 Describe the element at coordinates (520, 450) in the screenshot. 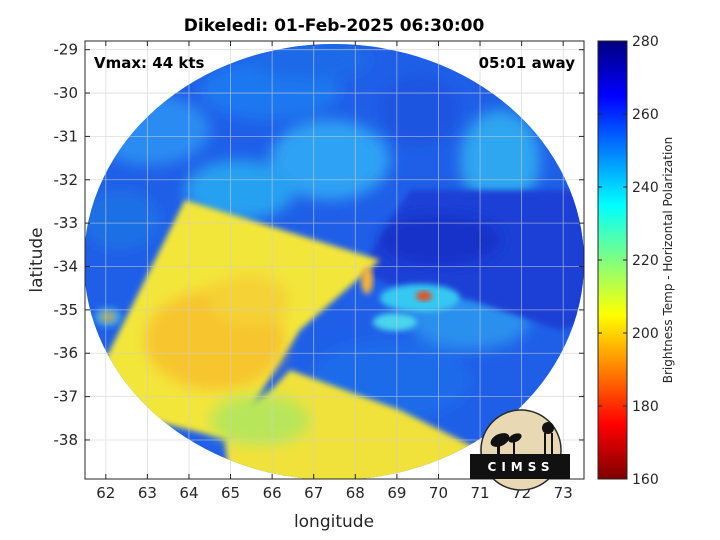

I see `cimss-logo: CIMSS` at that location.